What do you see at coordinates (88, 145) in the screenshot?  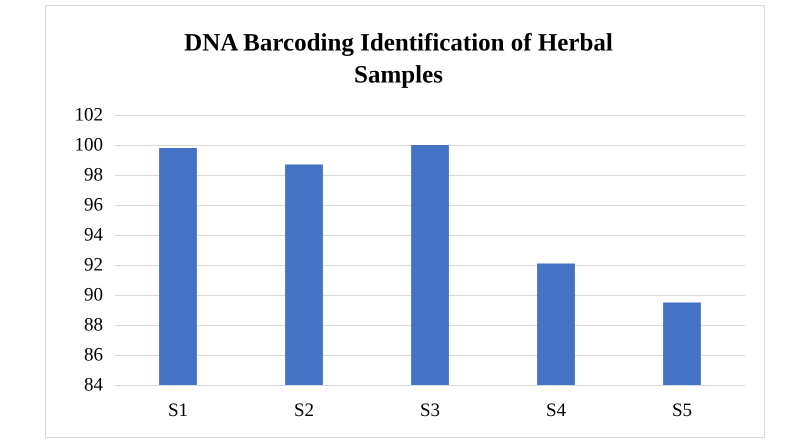 I see `y-tick-label: 100` at bounding box center [88, 145].